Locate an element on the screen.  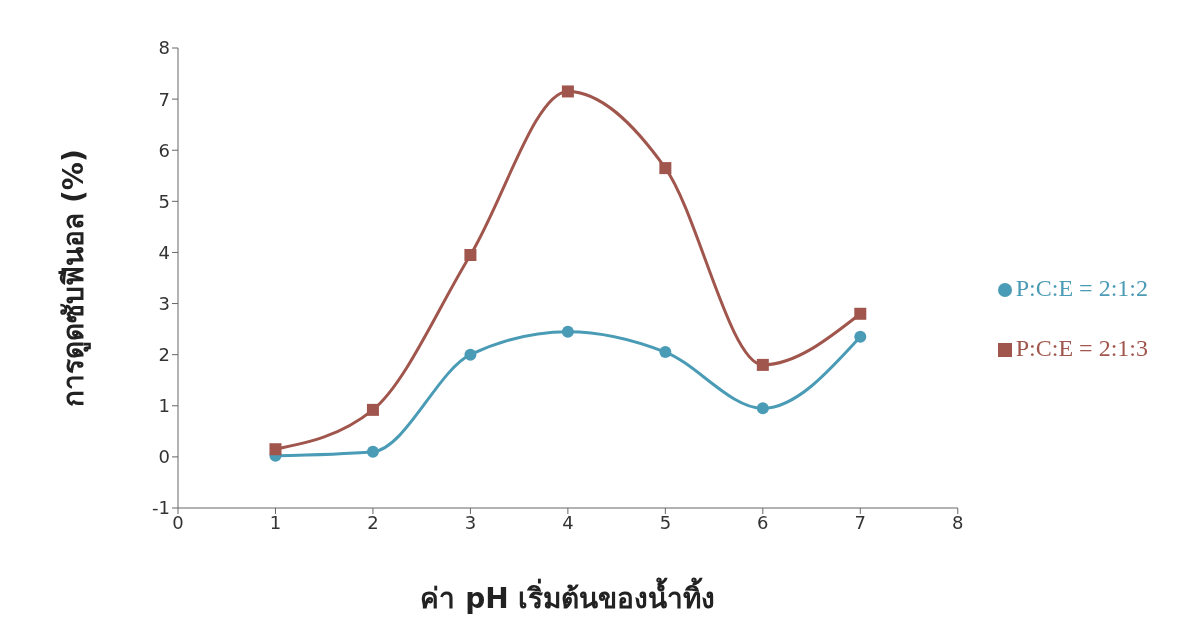
y-tick-label: 8 is located at coordinates (164, 48).